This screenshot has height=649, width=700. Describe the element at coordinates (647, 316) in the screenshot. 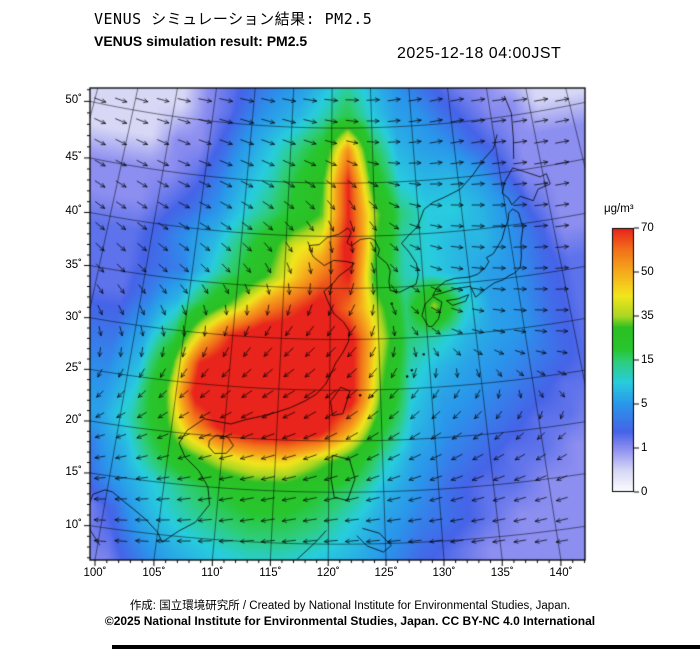

I see `colorbar-tick-label: 35` at that location.